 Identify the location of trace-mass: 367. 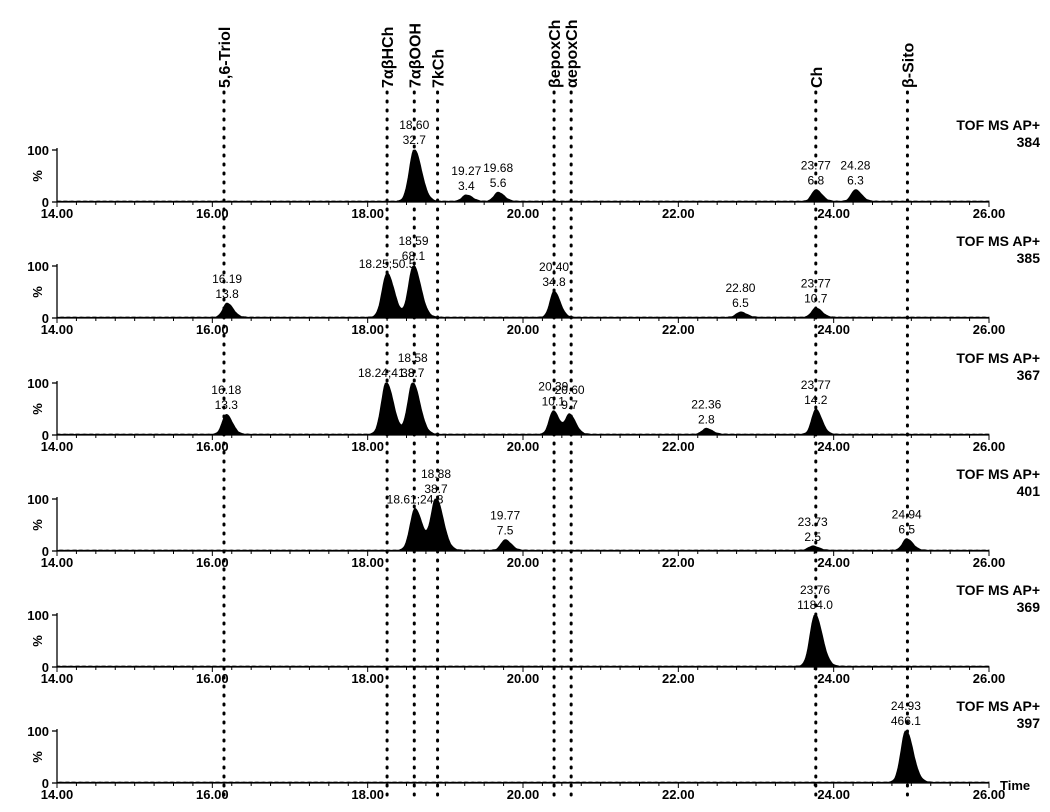
(1029, 375).